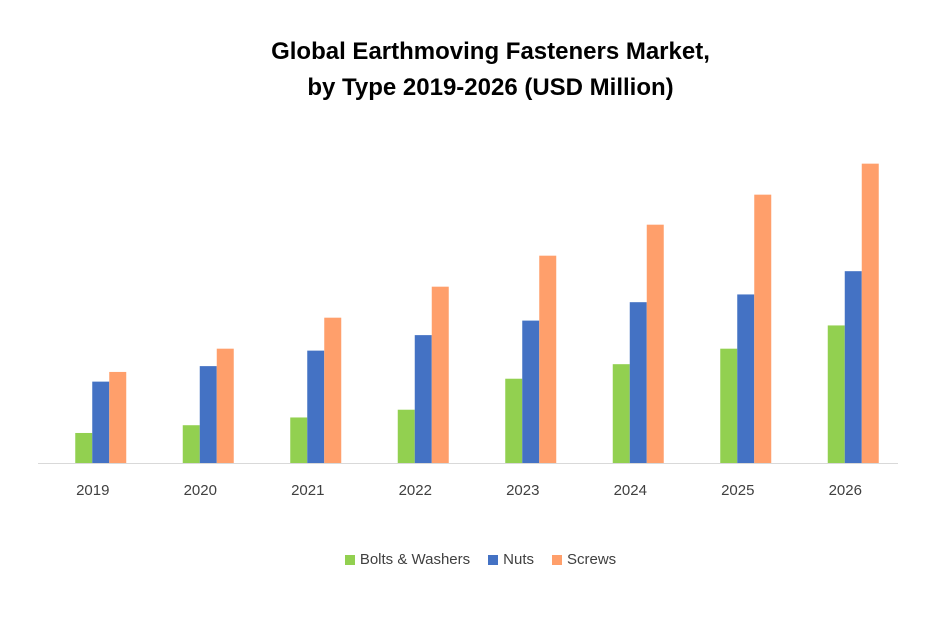  I want to click on bar-screws-2021, so click(333, 390).